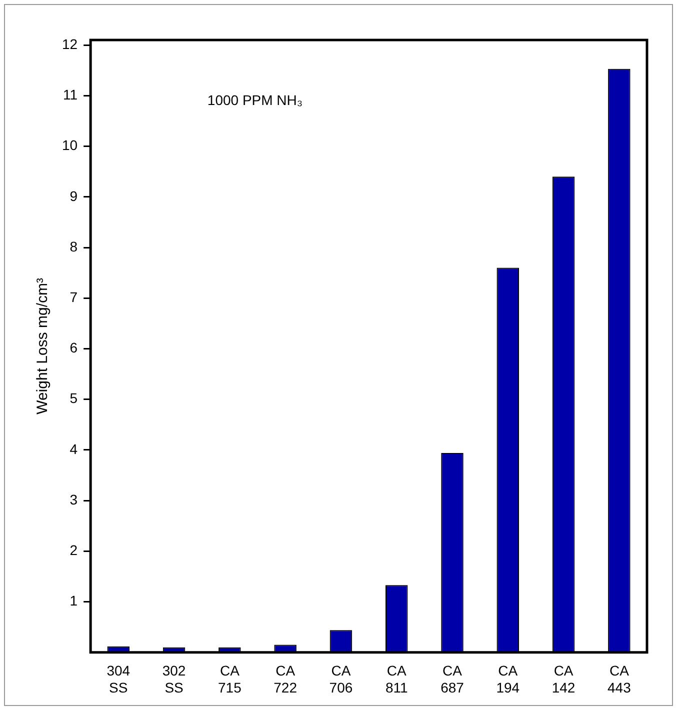 This screenshot has height=710, width=677. I want to click on y-tick-label: 1, so click(74, 600).